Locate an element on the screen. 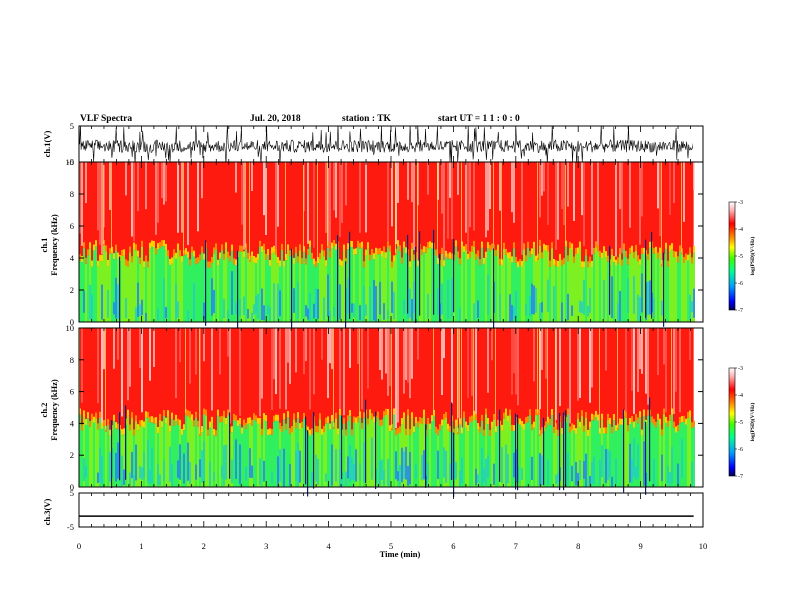 This screenshot has width=792, height=612. x-tick-label: 6 is located at coordinates (453, 546).